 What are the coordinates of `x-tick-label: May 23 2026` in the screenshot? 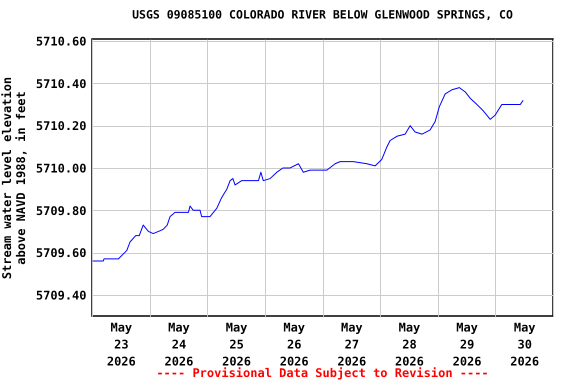 It's located at (121, 344).